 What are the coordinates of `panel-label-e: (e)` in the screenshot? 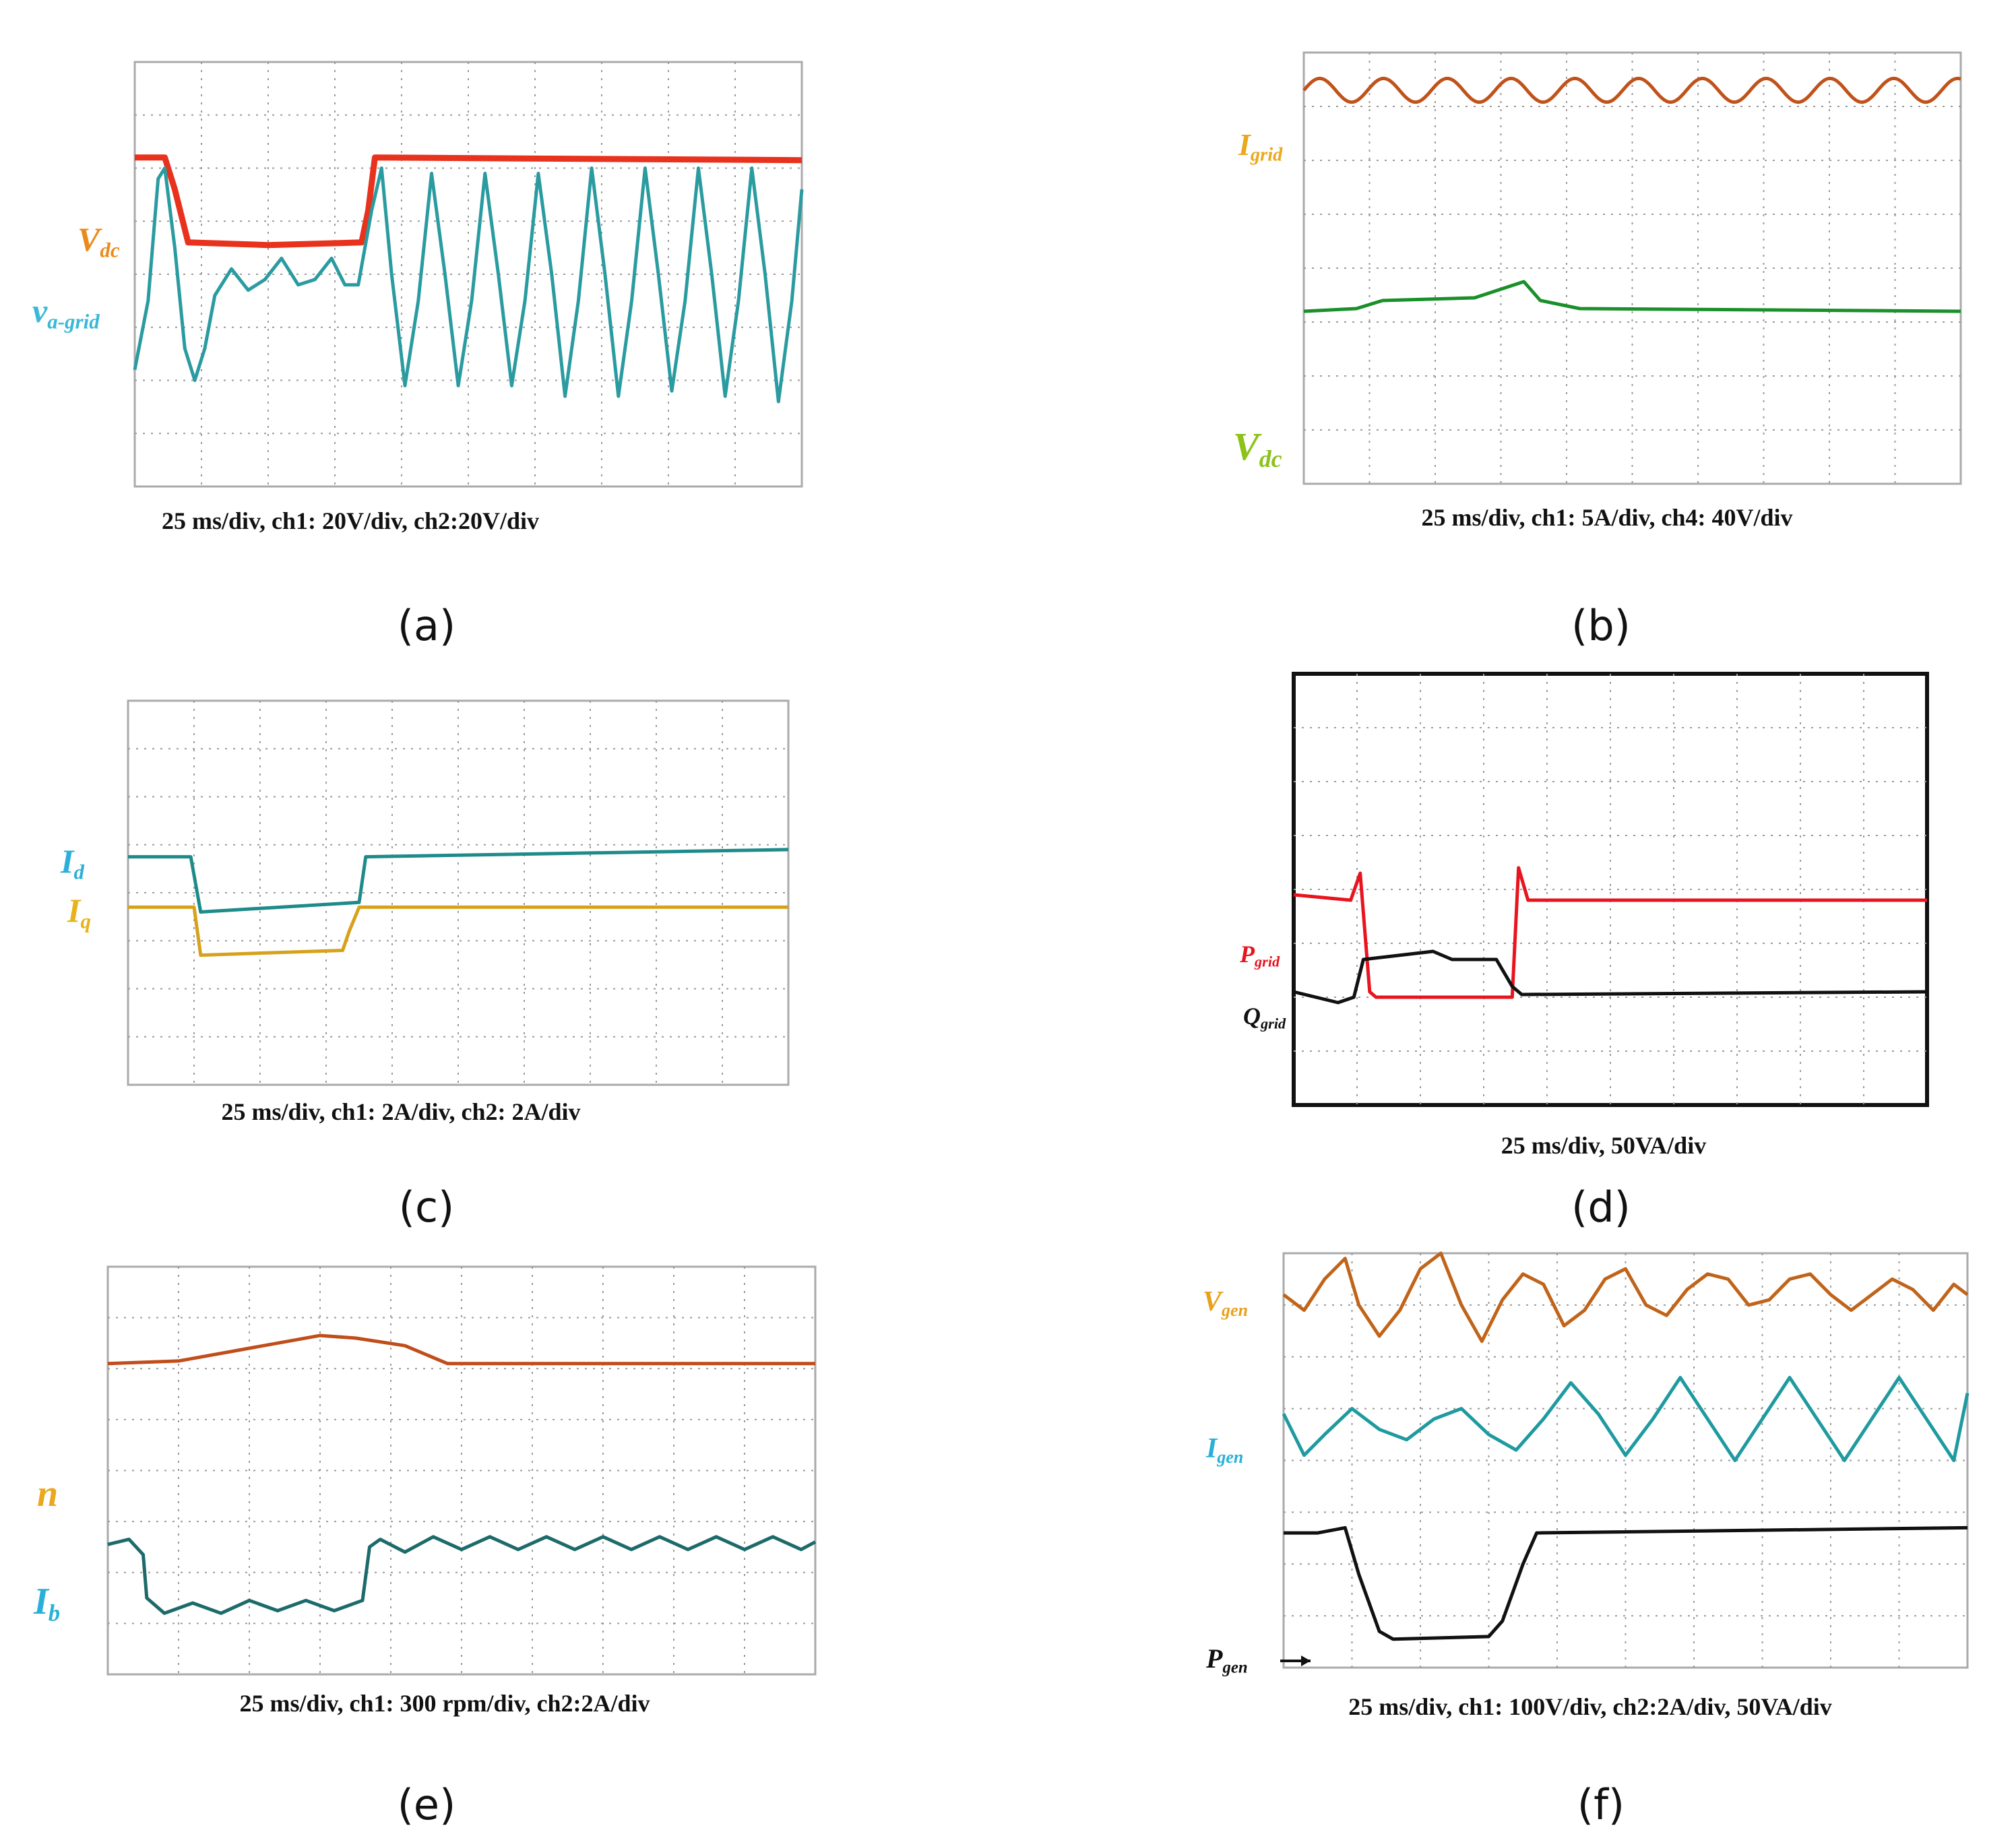 It's located at (427, 1805).